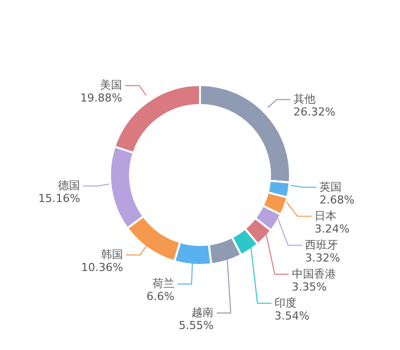 This screenshot has height=350, width=400. What do you see at coordinates (314, 273) in the screenshot?
I see `slice-label: 中国香港` at bounding box center [314, 273].